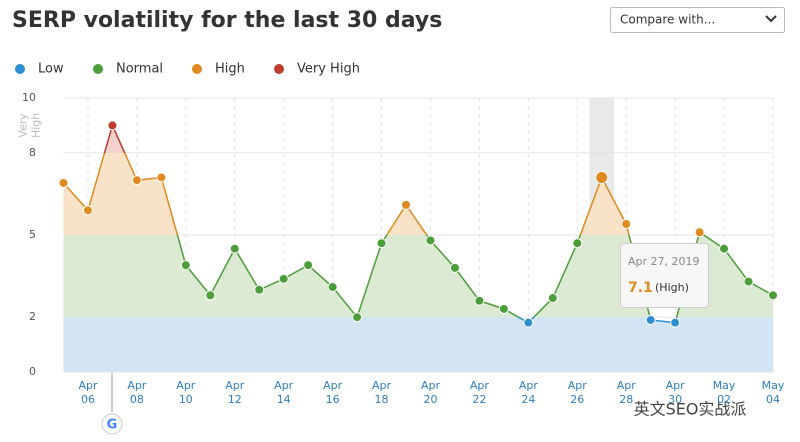 The image size is (800, 442). I want to click on legend-label: Very High, so click(328, 69).